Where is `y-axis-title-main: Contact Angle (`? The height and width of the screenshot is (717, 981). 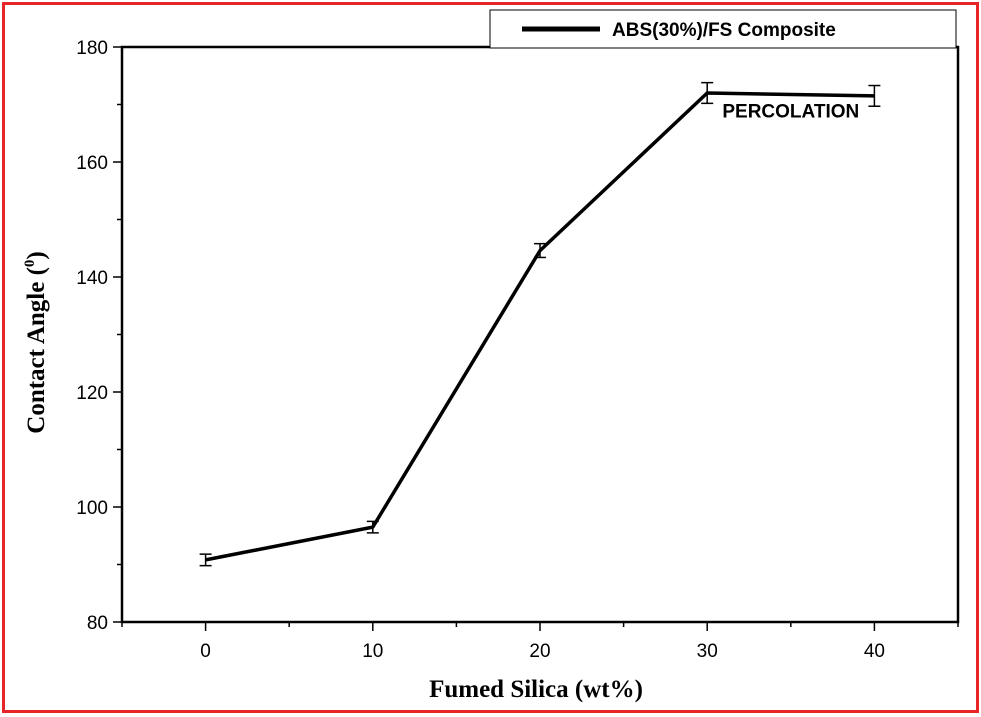
y-axis-title-main: Contact Angle ( is located at coordinates (36, 350).